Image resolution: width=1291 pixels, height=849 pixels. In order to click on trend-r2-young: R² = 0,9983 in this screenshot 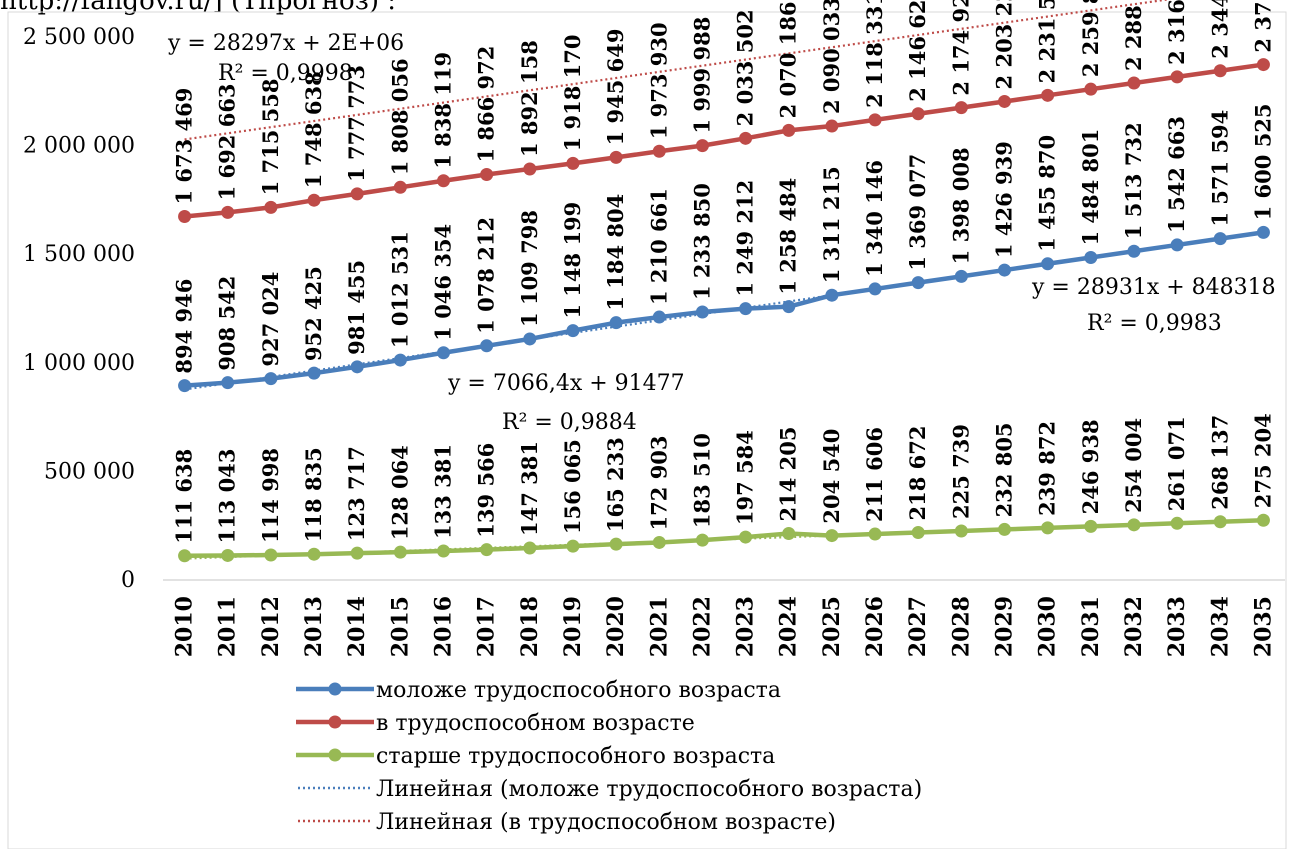, I will do `click(1154, 323)`.